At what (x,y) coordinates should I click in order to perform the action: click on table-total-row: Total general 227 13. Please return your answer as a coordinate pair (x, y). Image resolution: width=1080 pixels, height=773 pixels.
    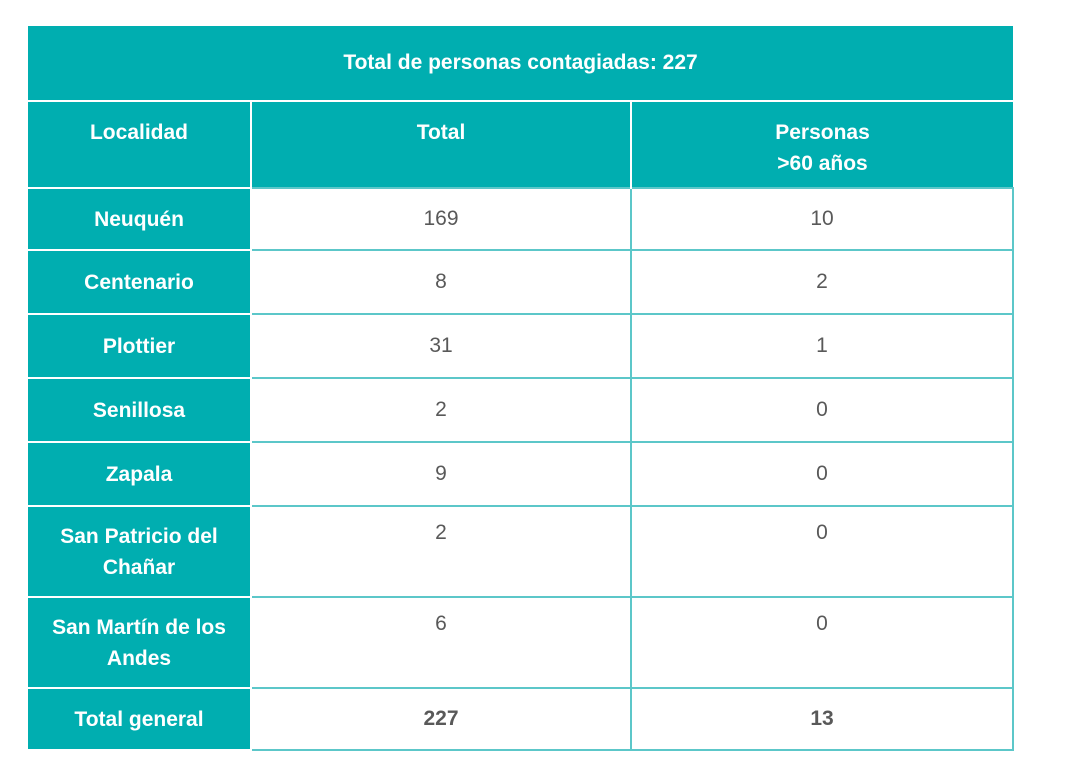
    Looking at the image, I should click on (521, 719).